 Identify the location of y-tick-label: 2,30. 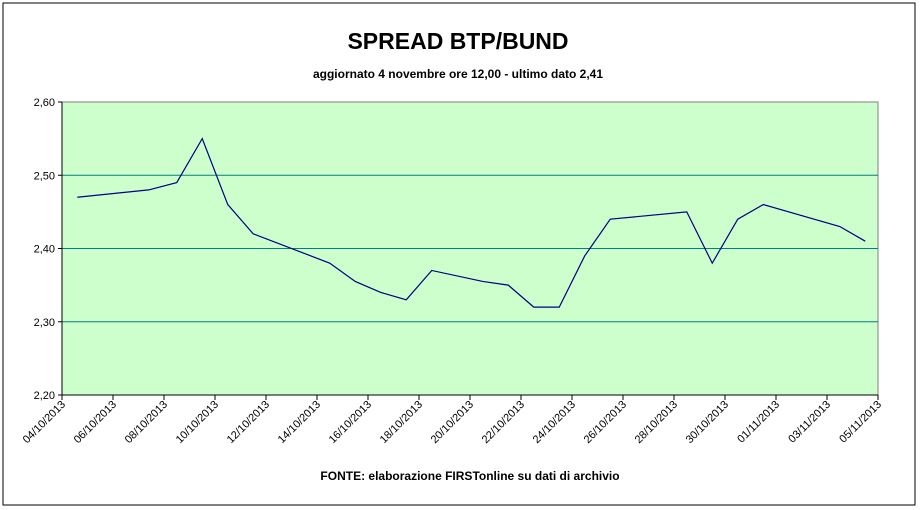
(44, 323).